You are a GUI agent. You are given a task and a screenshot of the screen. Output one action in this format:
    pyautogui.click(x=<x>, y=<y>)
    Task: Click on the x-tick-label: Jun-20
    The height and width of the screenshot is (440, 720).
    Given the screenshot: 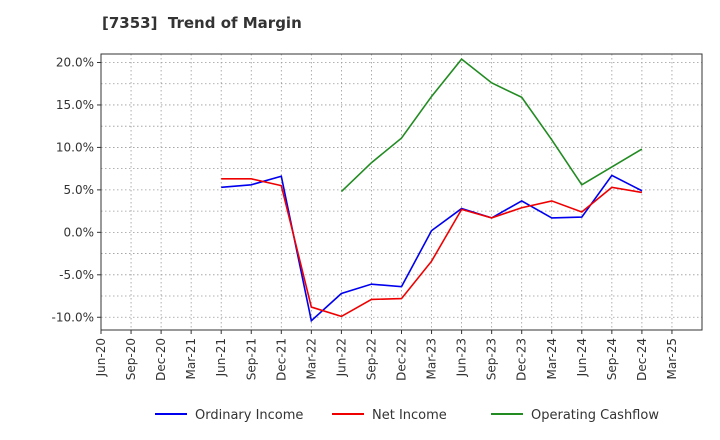 What is the action you would take?
    pyautogui.click(x=101, y=357)
    